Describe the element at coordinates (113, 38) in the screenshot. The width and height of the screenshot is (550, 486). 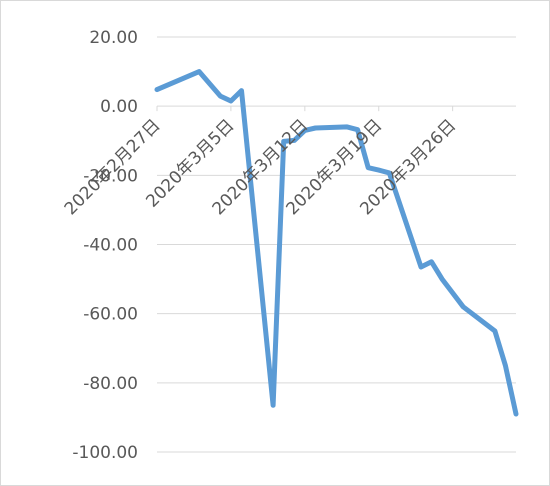
I see `y-tick-label: 20.00` at that location.